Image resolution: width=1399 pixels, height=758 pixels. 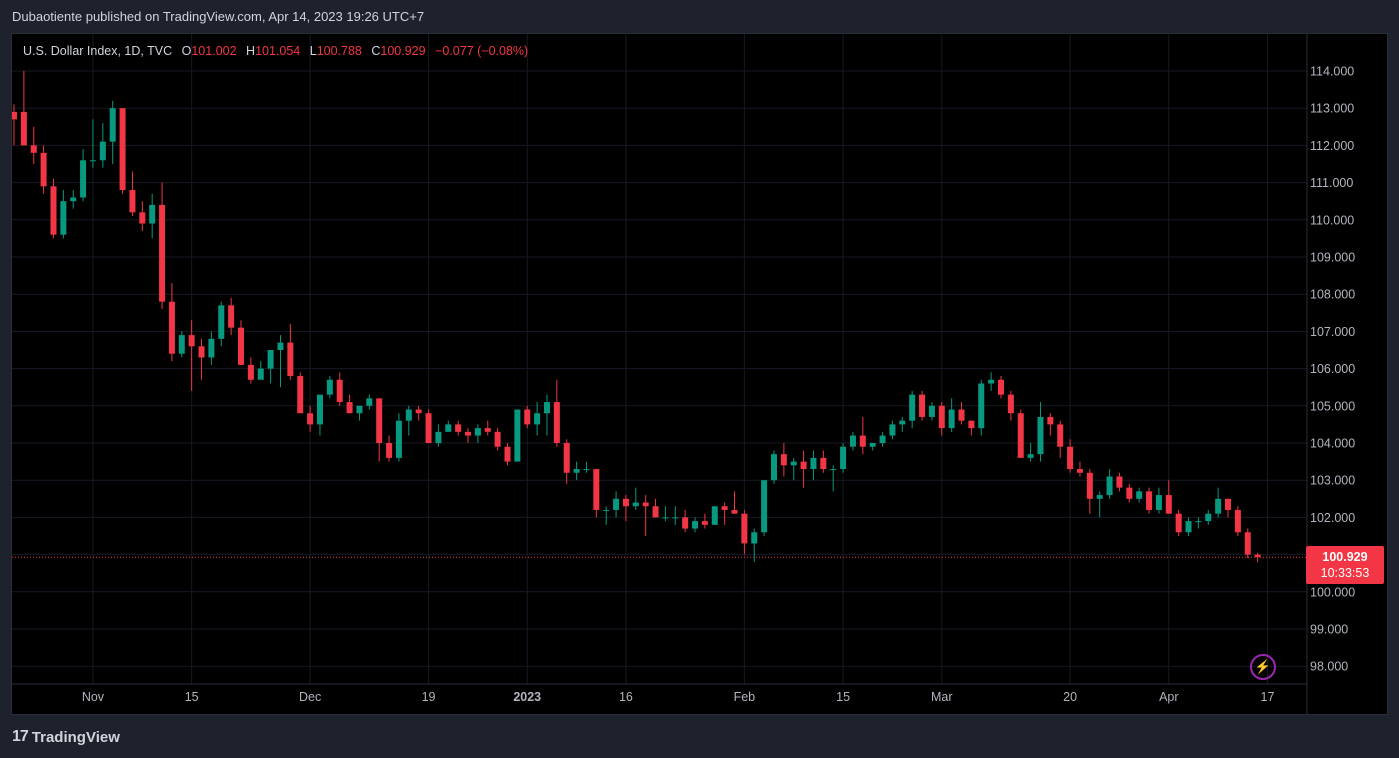 I want to click on last-price-label: 100.929 10:33:53, so click(x=1345, y=565).